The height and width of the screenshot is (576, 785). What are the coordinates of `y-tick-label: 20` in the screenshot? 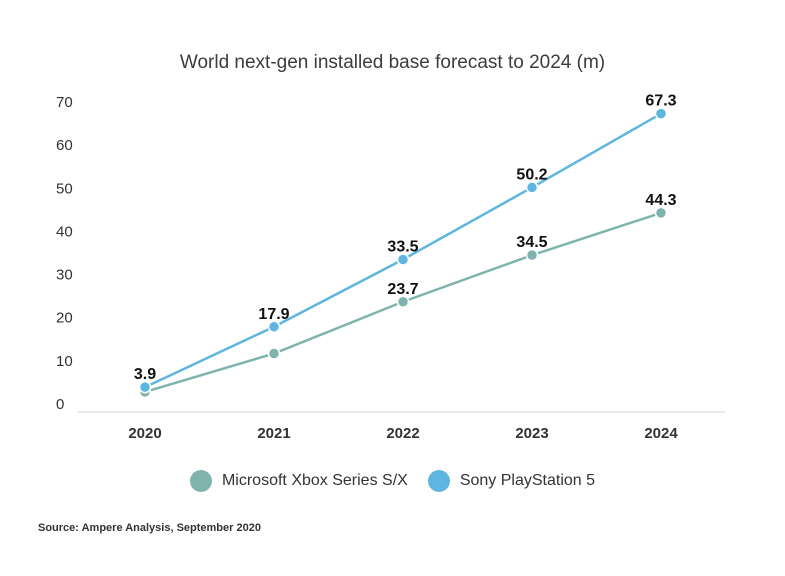 It's located at (64, 318).